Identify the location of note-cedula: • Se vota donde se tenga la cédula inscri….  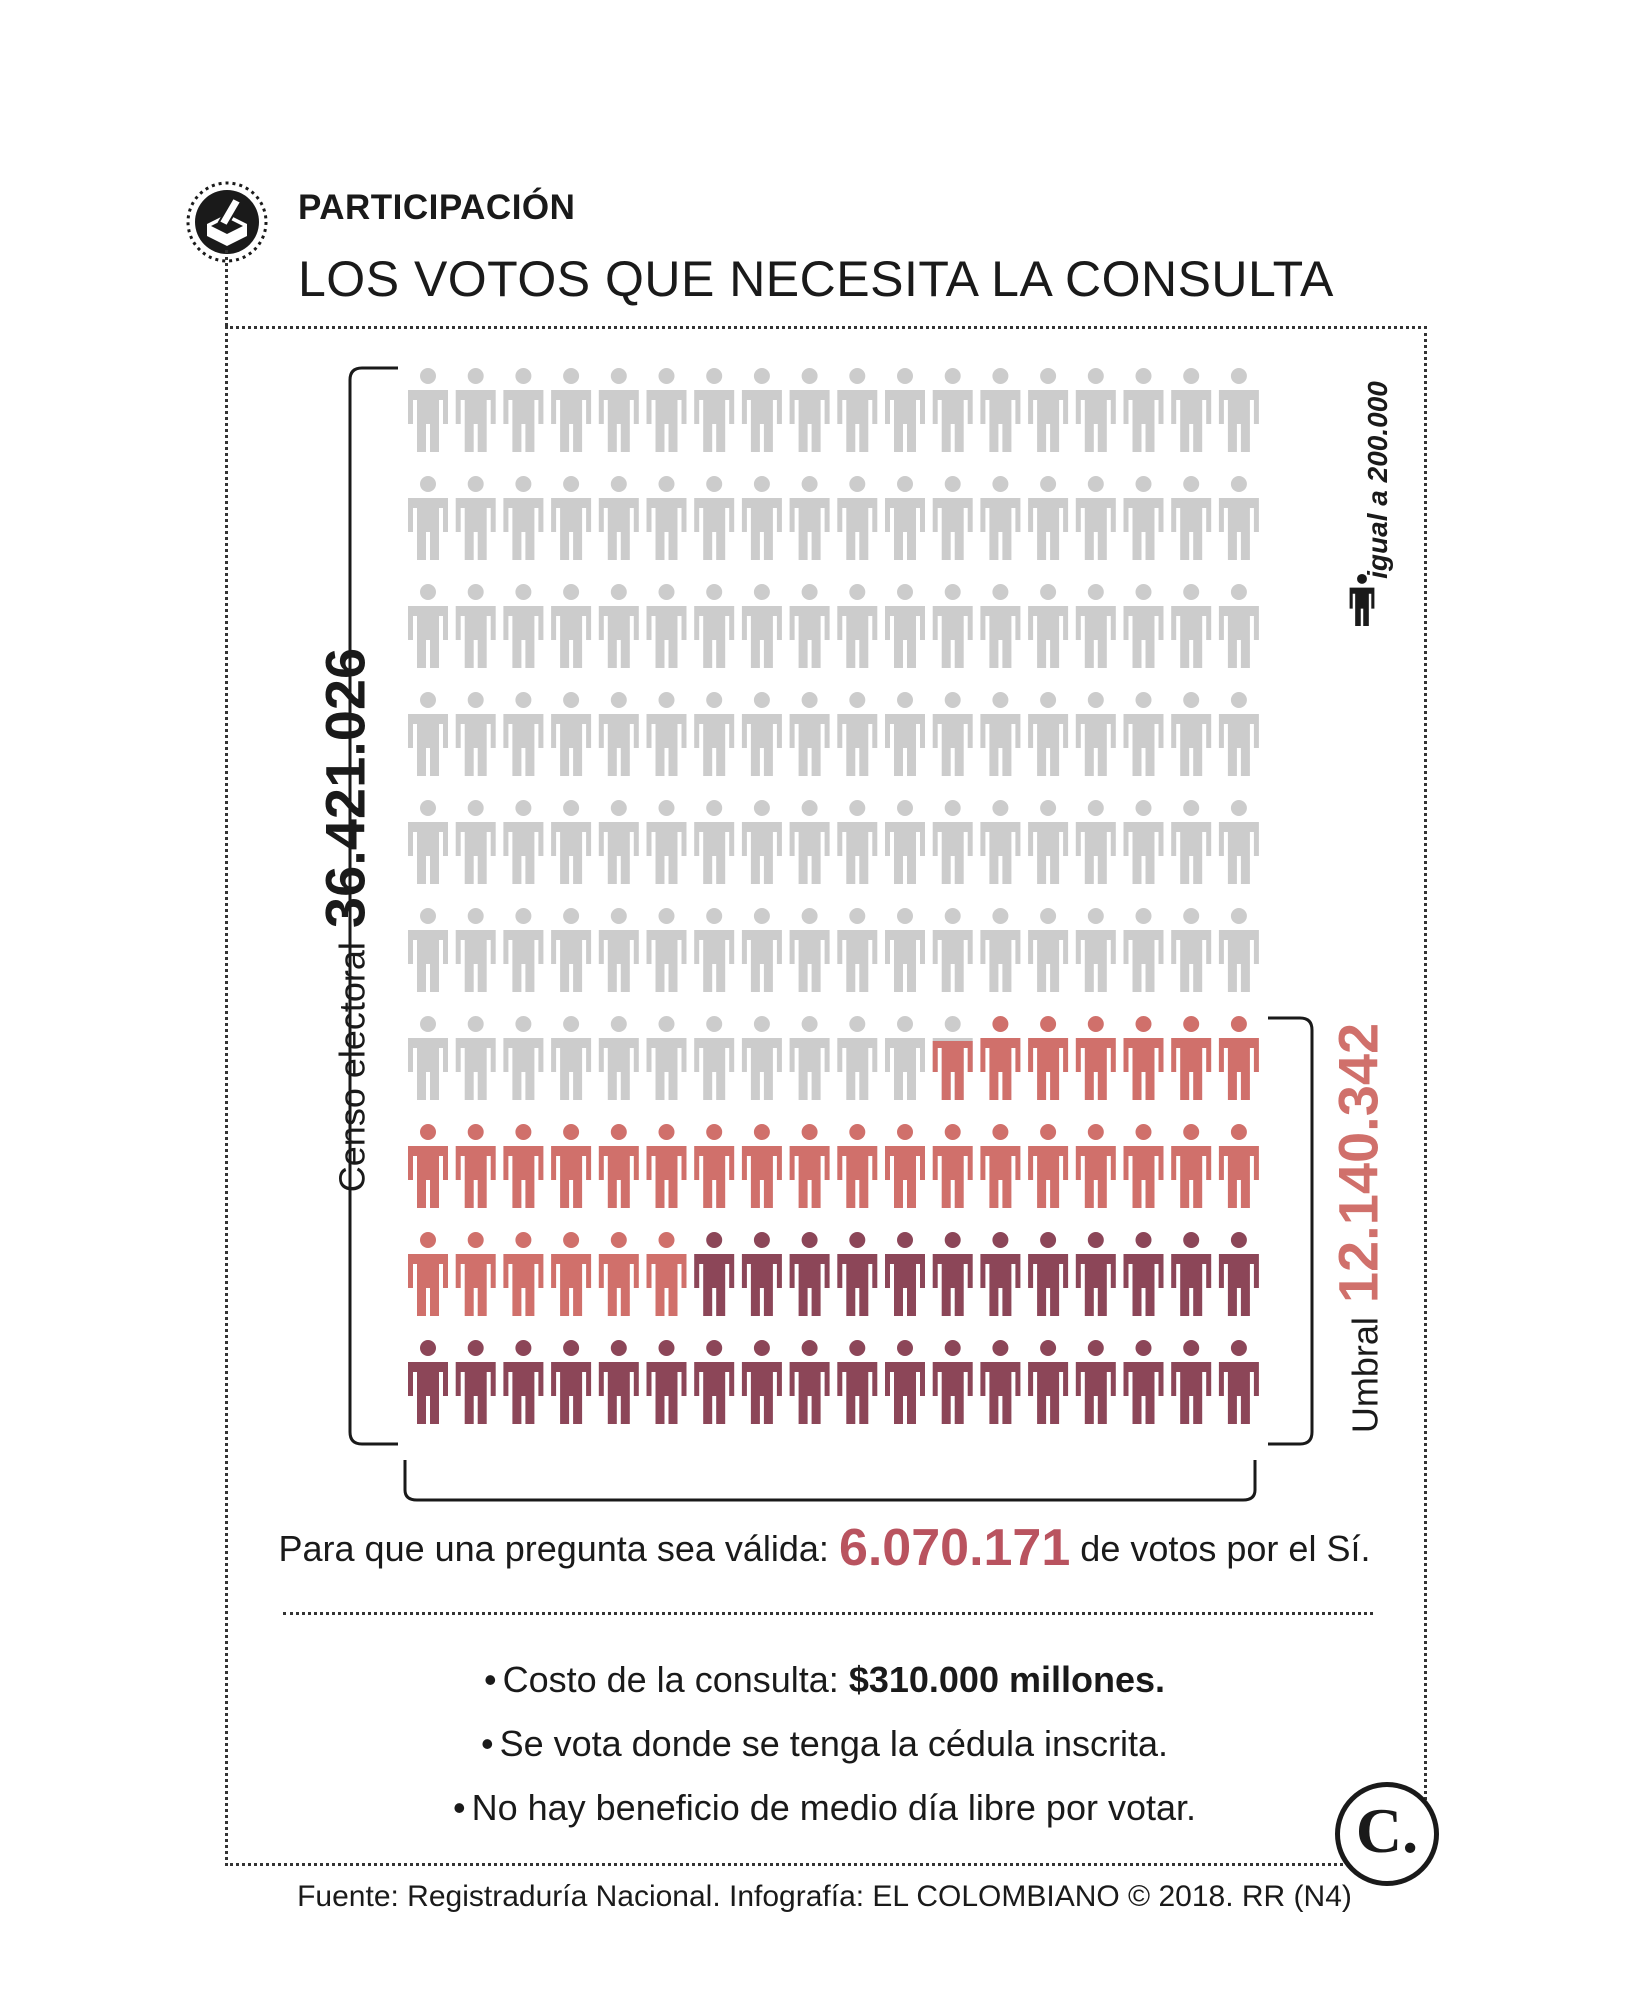
(824, 1744).